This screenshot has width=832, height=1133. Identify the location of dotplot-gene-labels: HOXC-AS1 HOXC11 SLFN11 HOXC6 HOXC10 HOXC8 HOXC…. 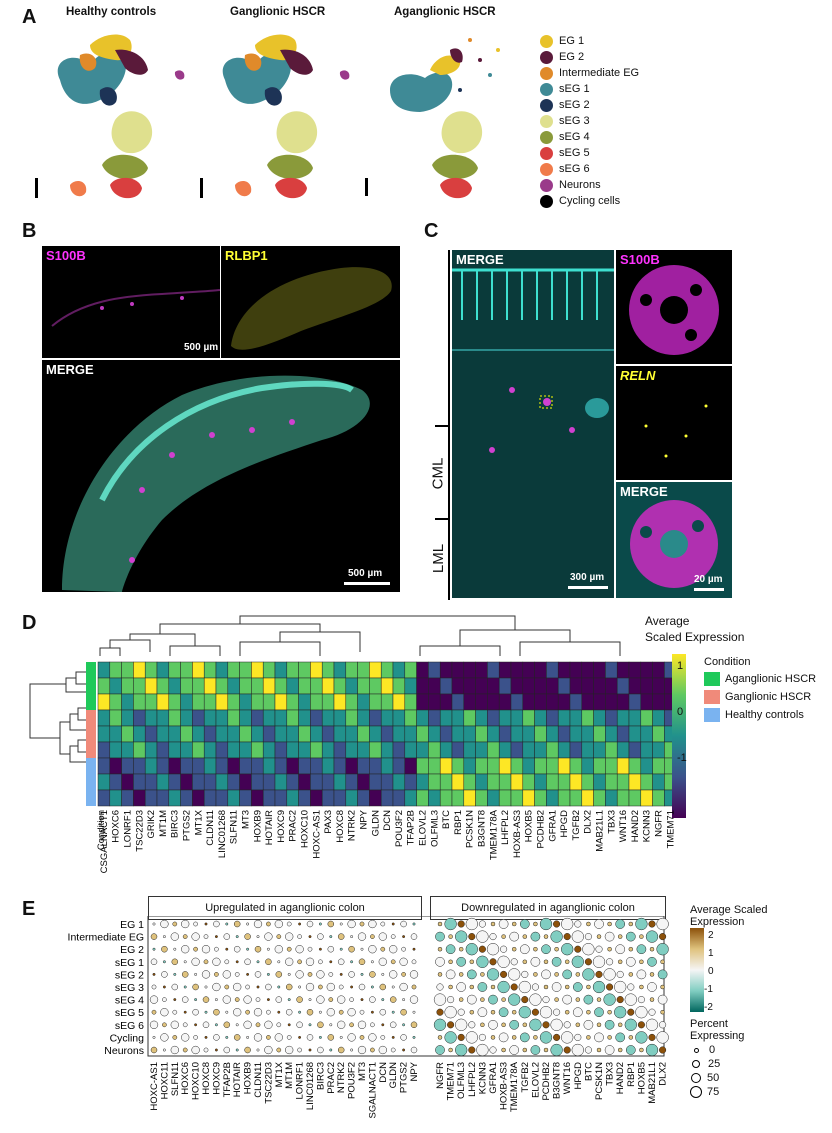
(409, 1089).